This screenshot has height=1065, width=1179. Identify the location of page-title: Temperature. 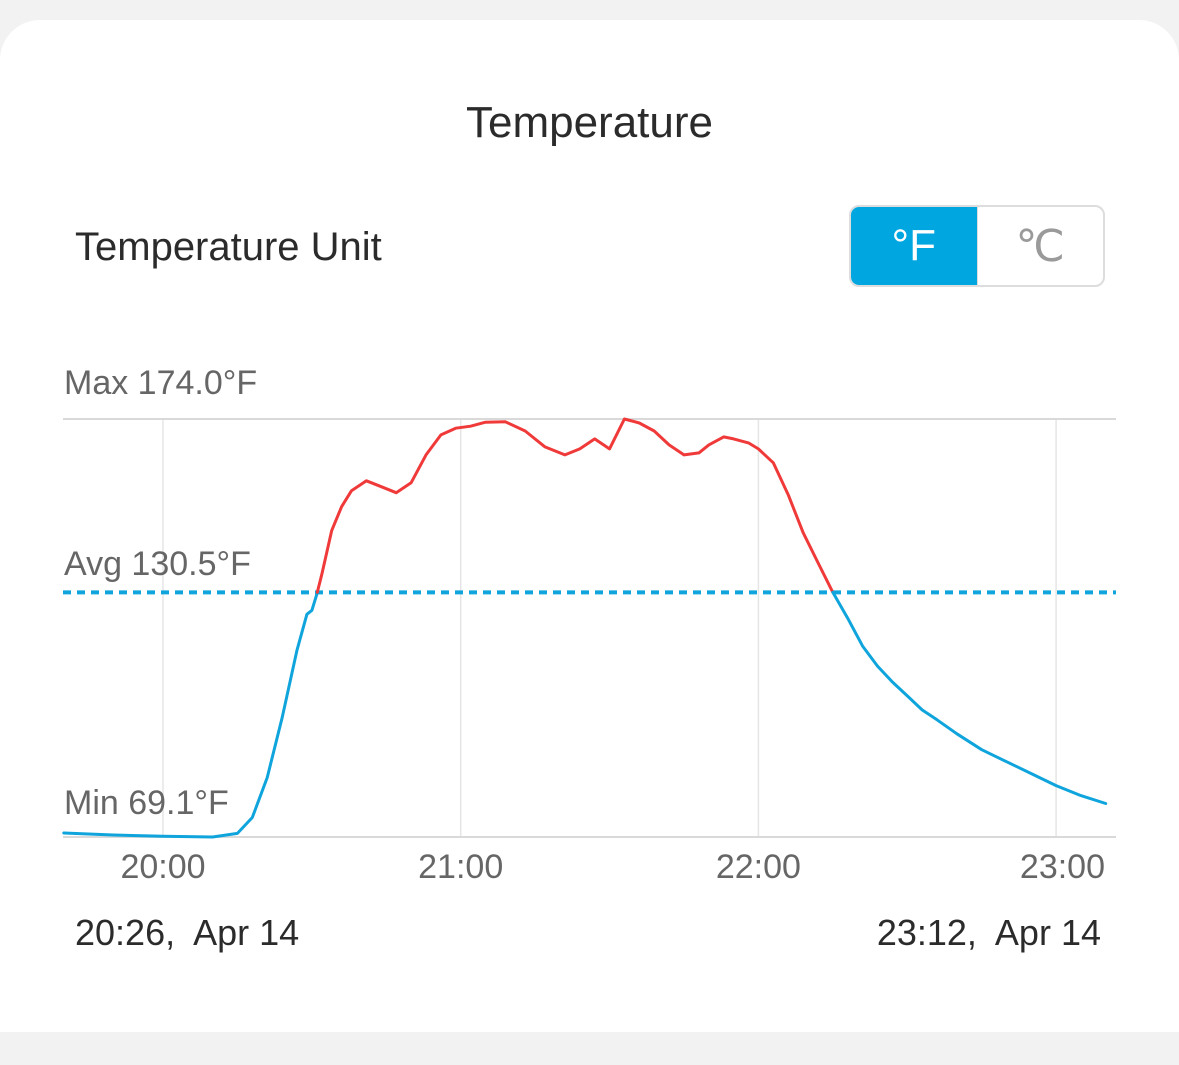
(589, 122).